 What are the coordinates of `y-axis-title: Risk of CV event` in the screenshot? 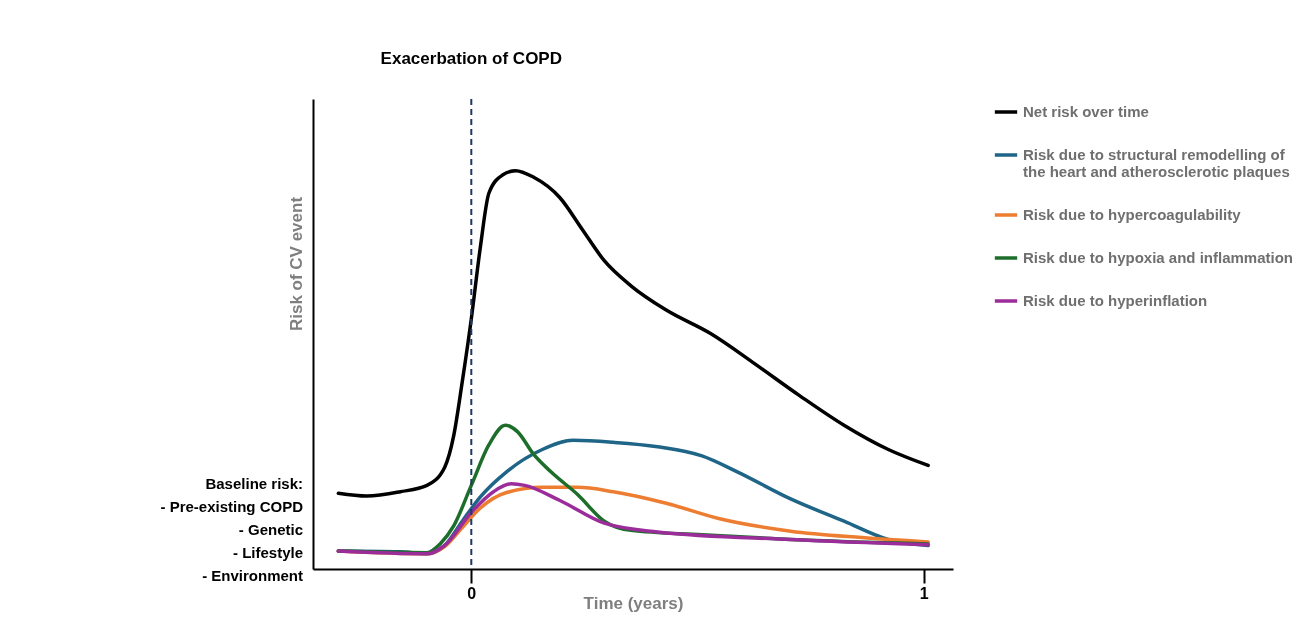 It's located at (296, 264).